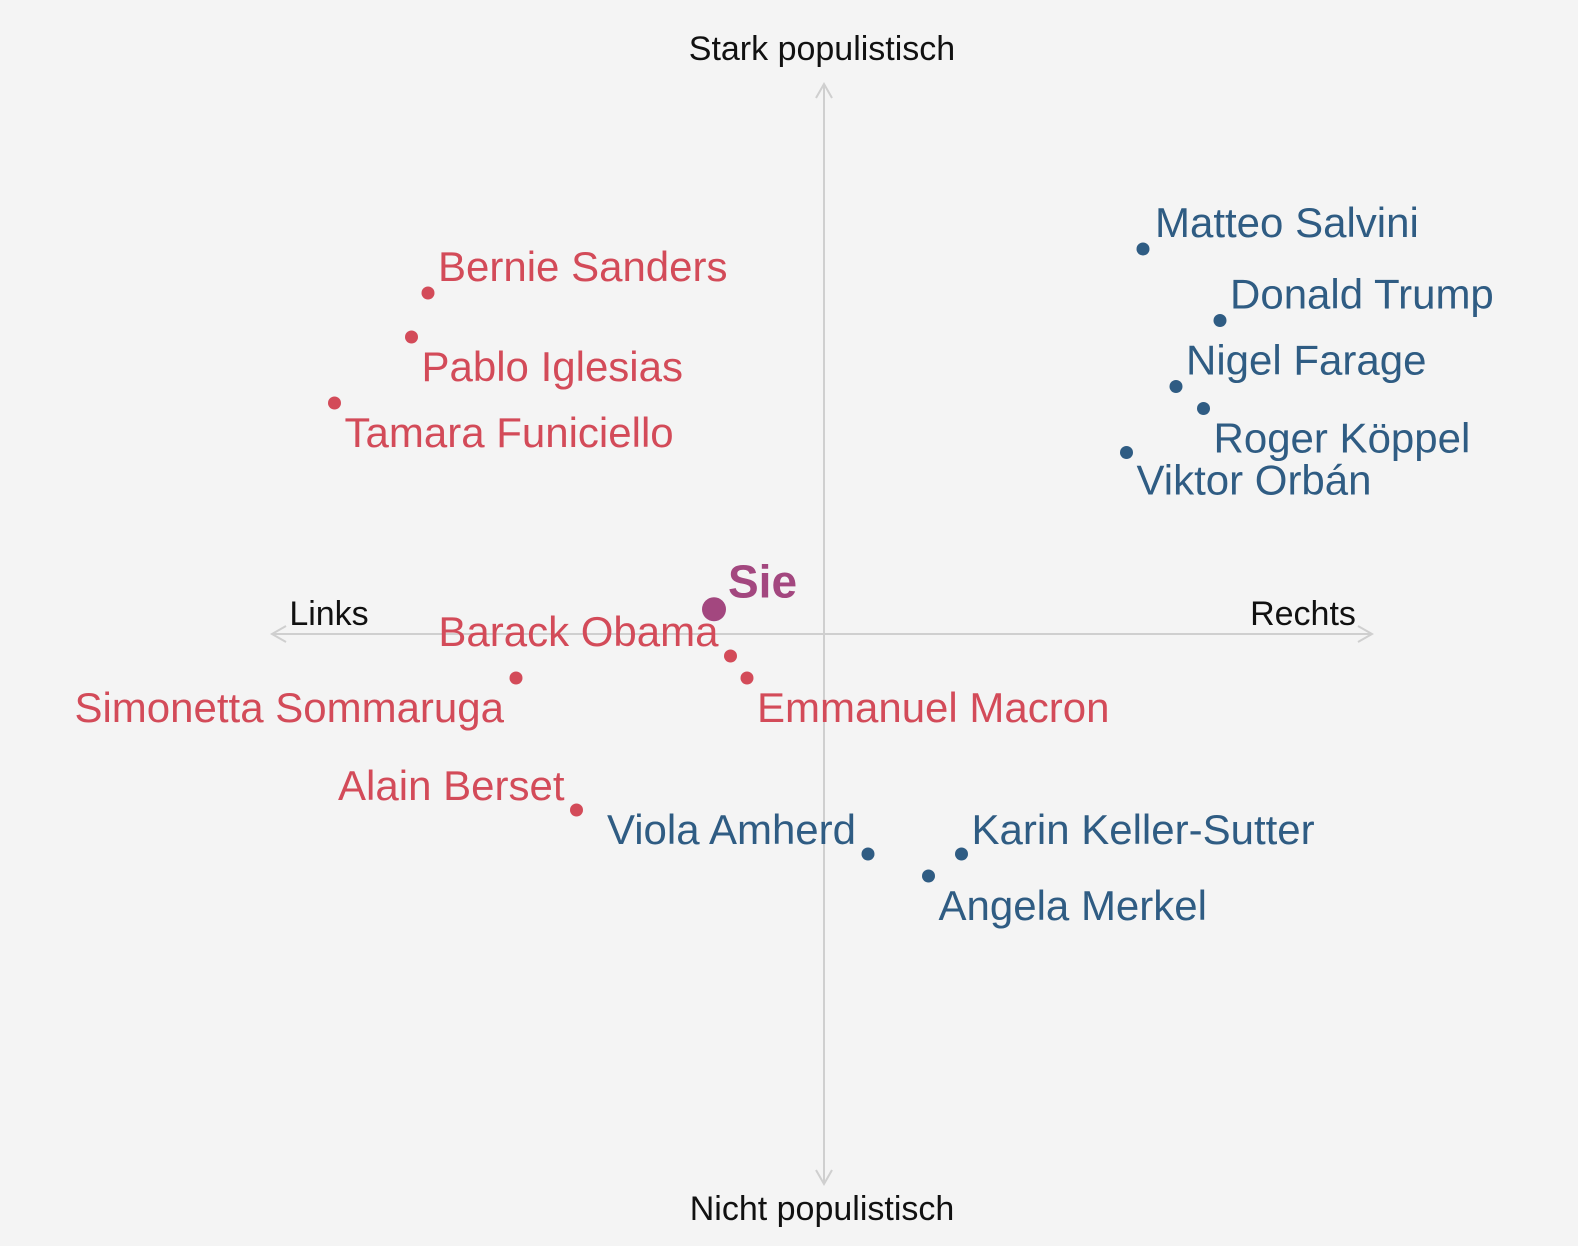 Image resolution: width=1578 pixels, height=1246 pixels. Describe the element at coordinates (451, 785) in the screenshot. I see `point-label: Alain Berset` at that location.